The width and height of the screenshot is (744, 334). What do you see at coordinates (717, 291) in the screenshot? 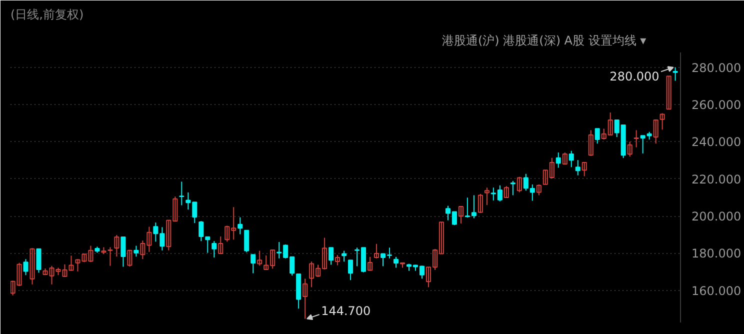
I see `y-tick-label: 160.000` at bounding box center [717, 291].